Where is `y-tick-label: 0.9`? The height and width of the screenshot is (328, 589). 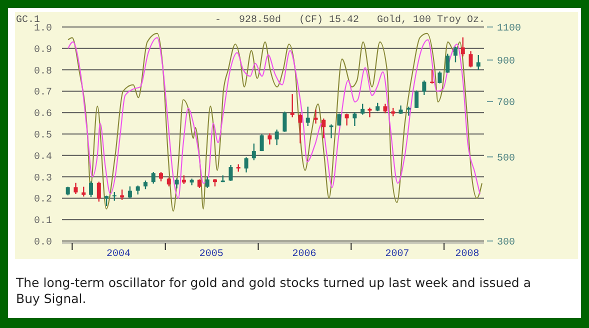
y-tick-label: 0.9 is located at coordinates (43, 50).